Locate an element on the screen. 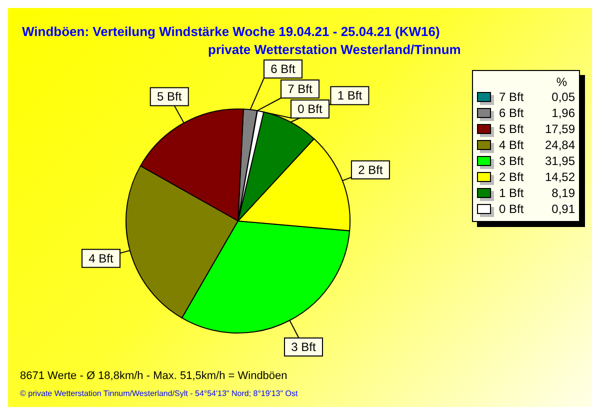 Image resolution: width=600 pixels, height=415 pixels. legend-label: 3 Bft is located at coordinates (512, 161).